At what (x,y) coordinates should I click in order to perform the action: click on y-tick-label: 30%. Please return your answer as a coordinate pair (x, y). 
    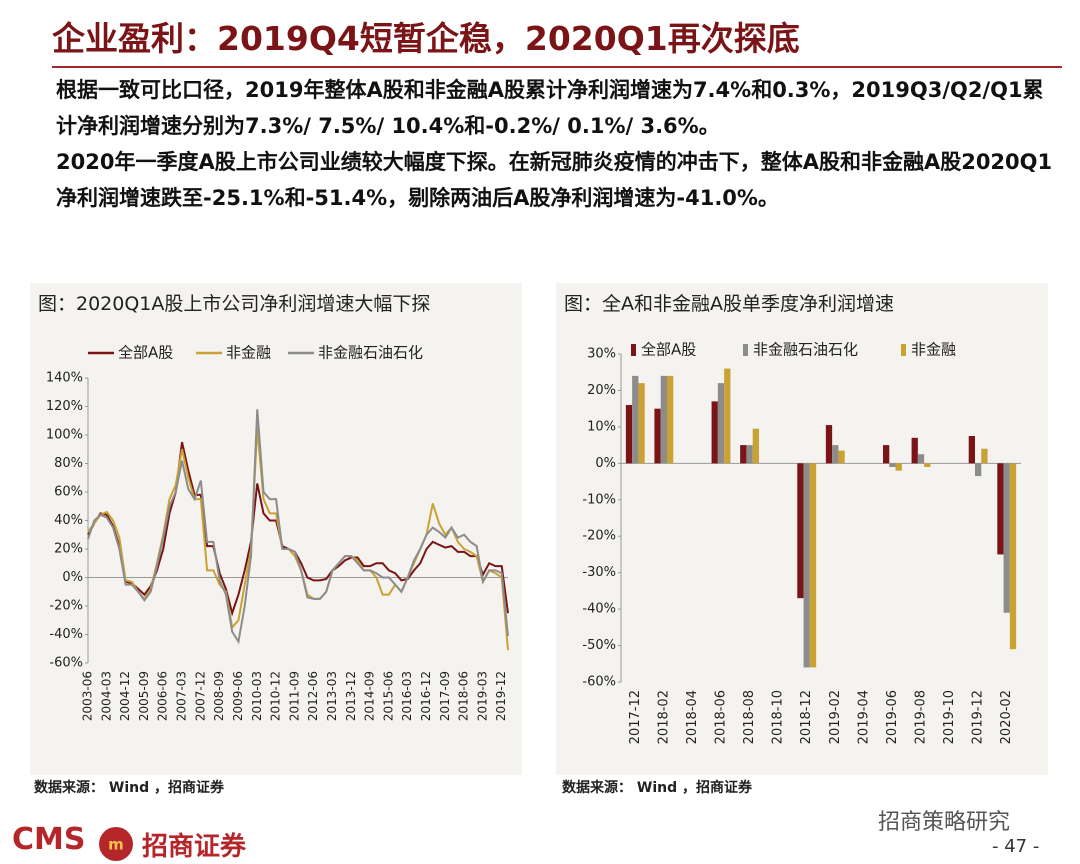
    Looking at the image, I should click on (601, 354).